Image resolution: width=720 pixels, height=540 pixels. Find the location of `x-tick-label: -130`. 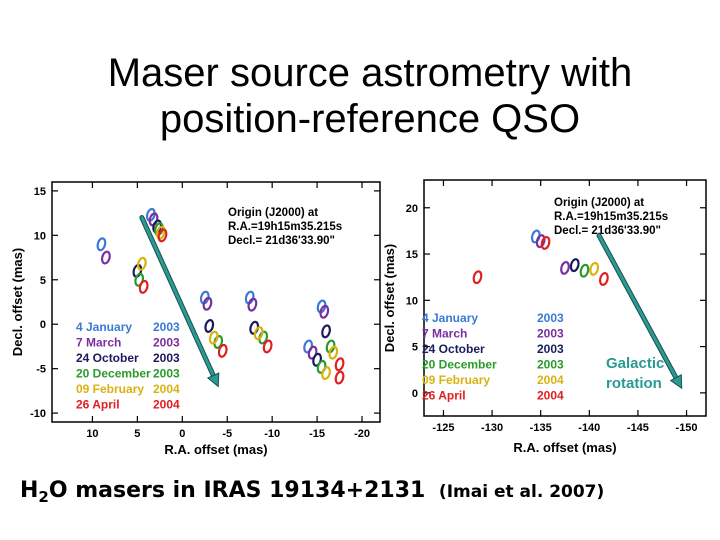

x-tick-label: -130 is located at coordinates (492, 428).